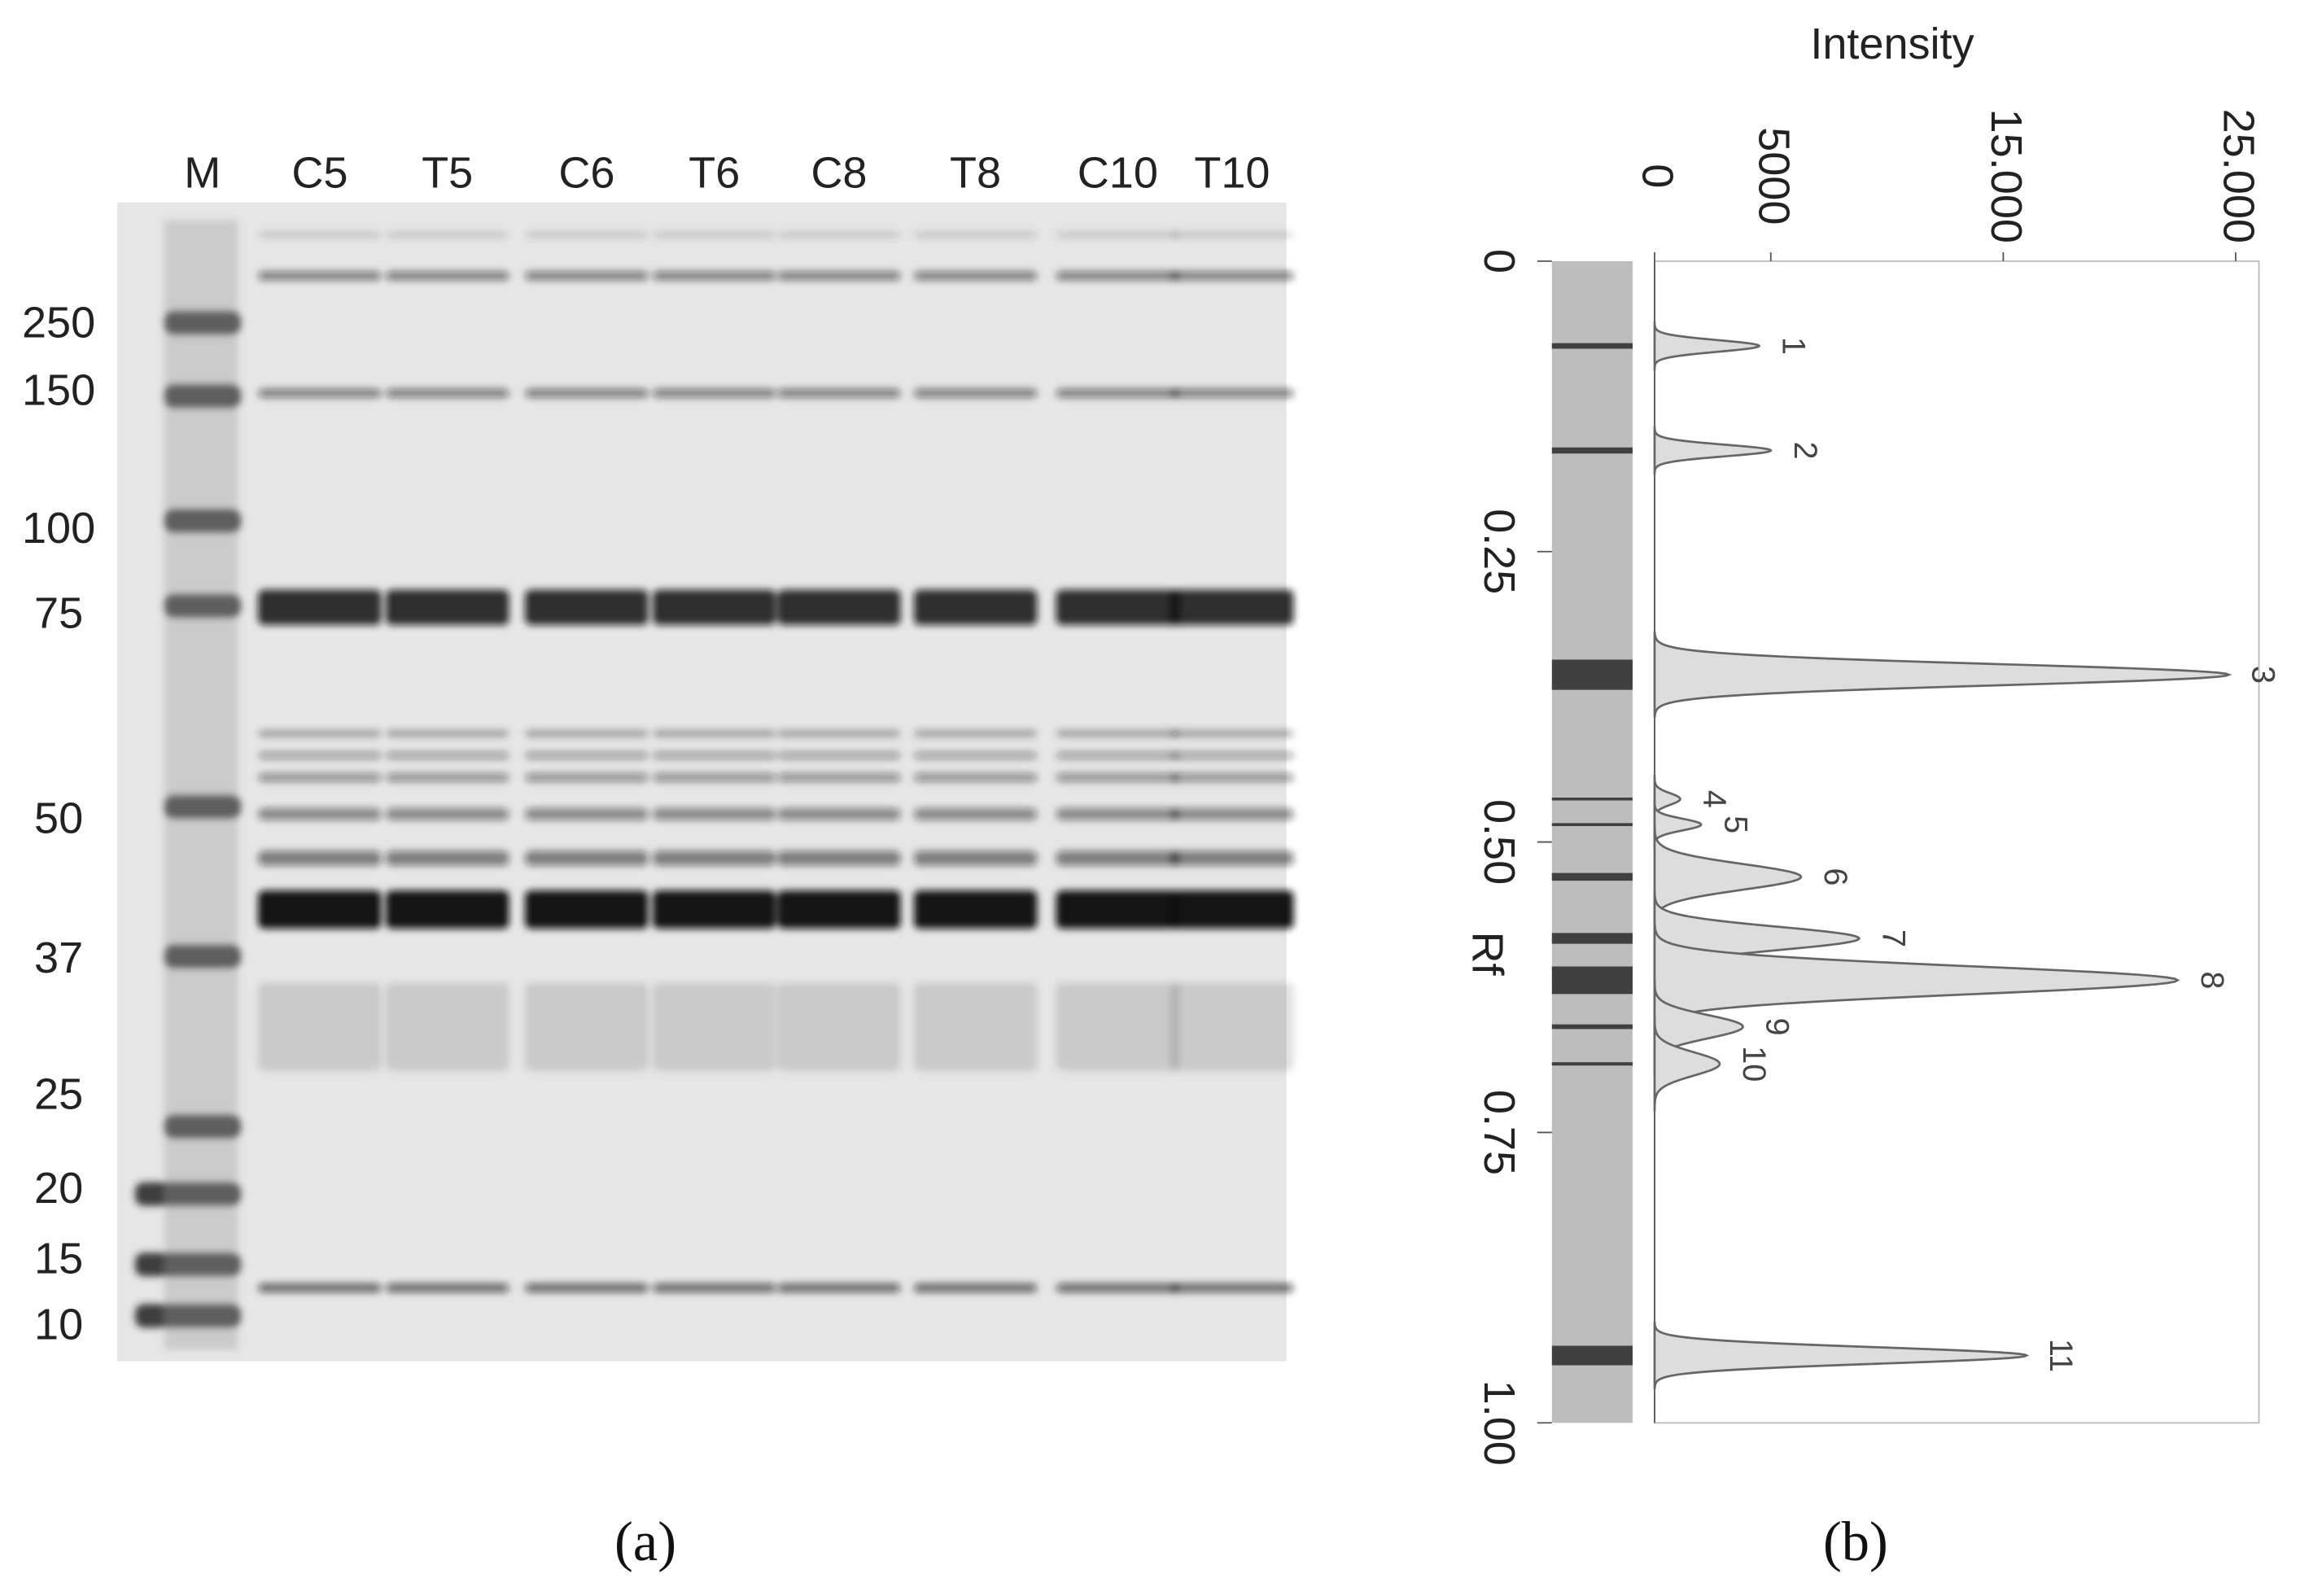 The image size is (2300, 1596). Describe the element at coordinates (58, 322) in the screenshot. I see `mw-label: 250` at that location.